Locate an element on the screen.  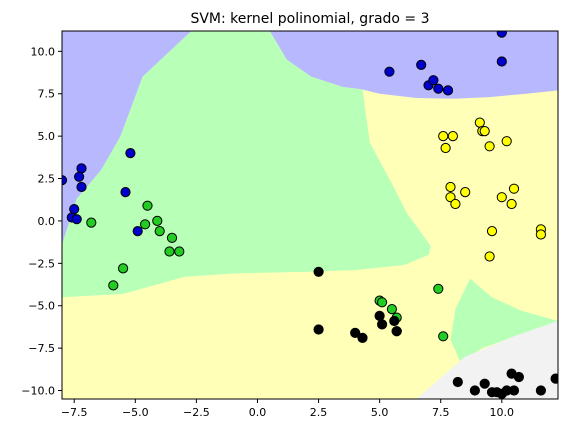
y-tick-label-4: 0.0 is located at coordinates (47, 221).